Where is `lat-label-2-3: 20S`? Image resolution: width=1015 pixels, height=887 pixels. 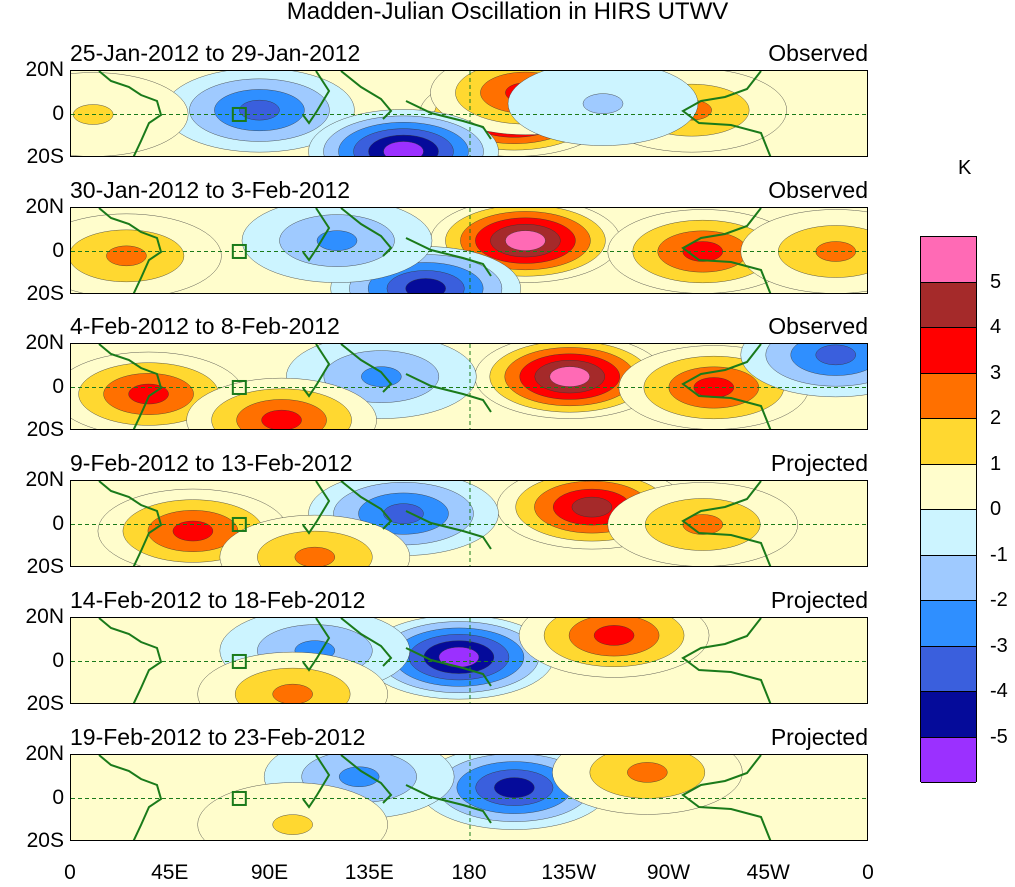 lat-label-2-3: 20S is located at coordinates (45, 293).